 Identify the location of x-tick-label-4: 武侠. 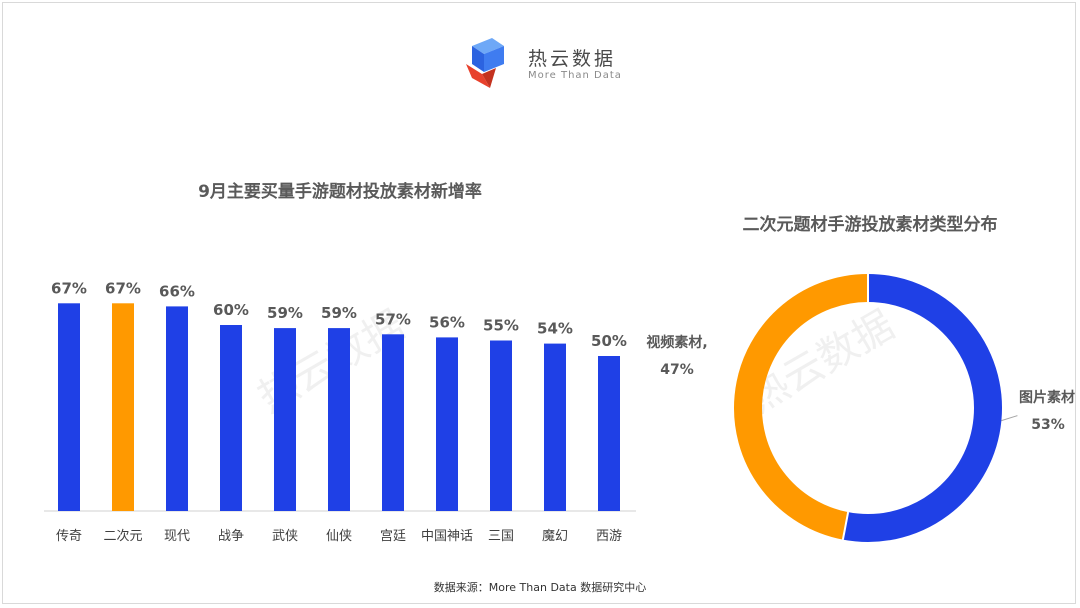
(285, 536).